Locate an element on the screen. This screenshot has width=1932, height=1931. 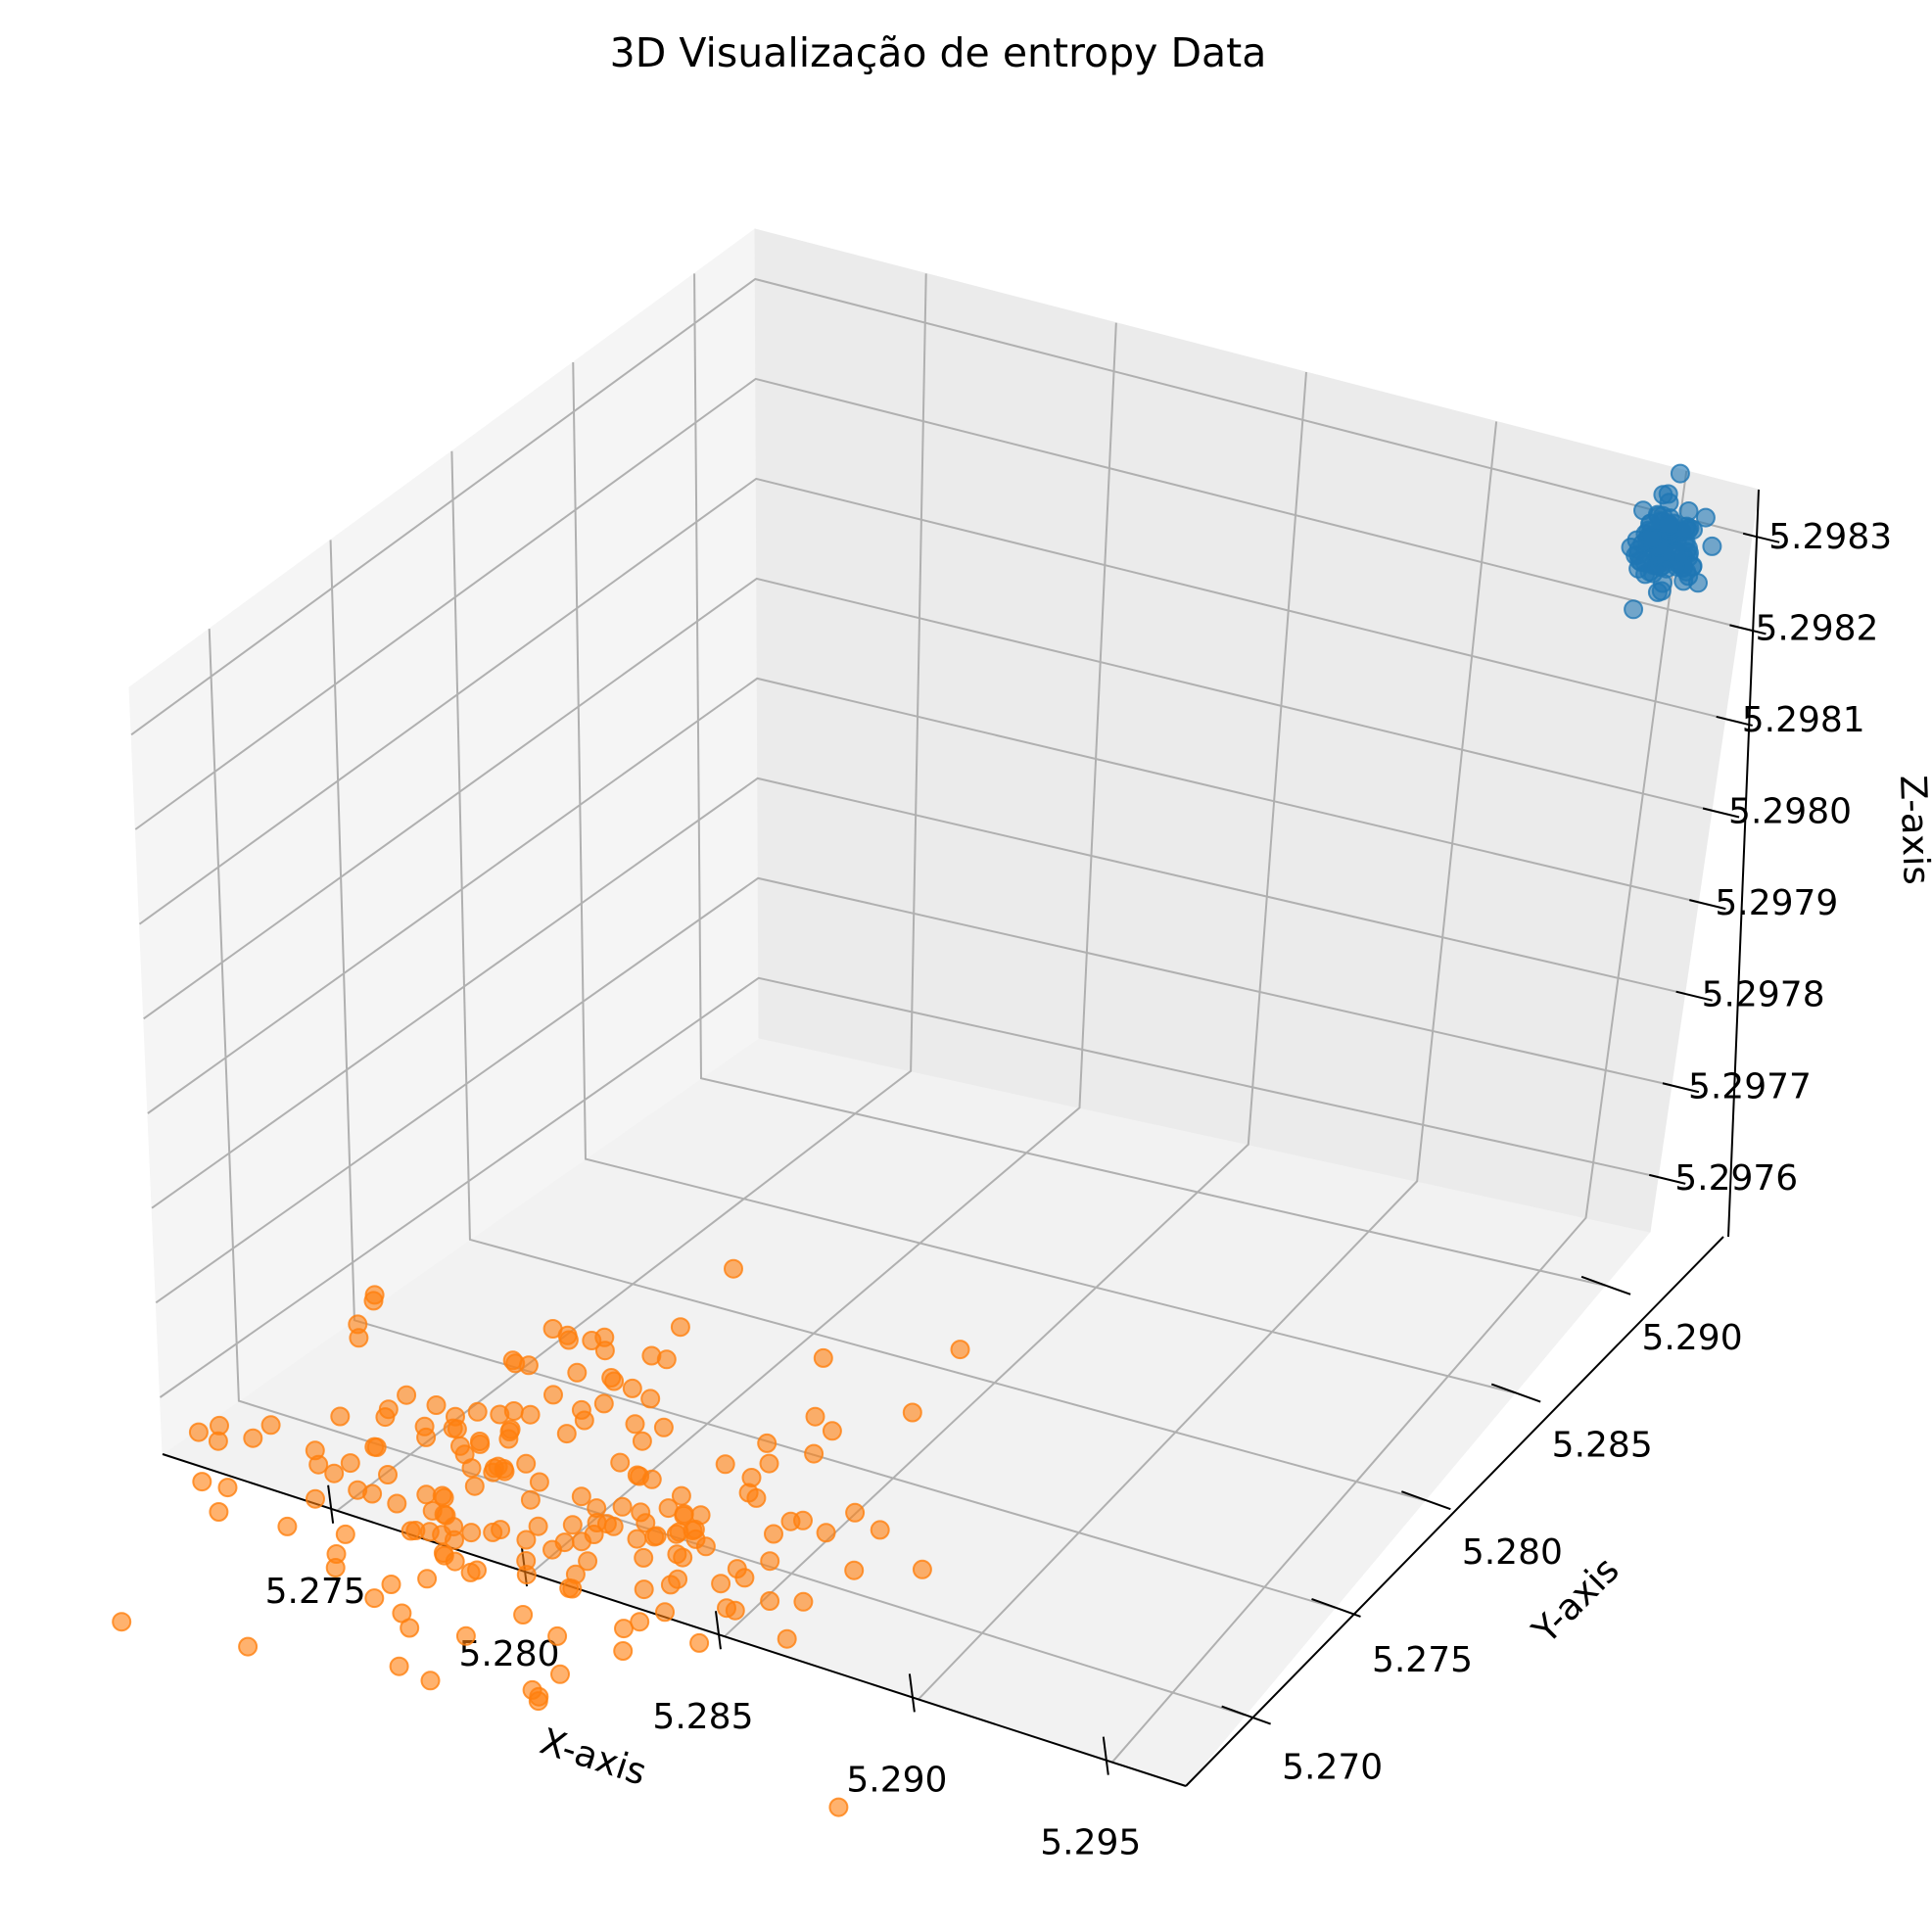
tick-label-y: 5.285 is located at coordinates (1602, 1446).